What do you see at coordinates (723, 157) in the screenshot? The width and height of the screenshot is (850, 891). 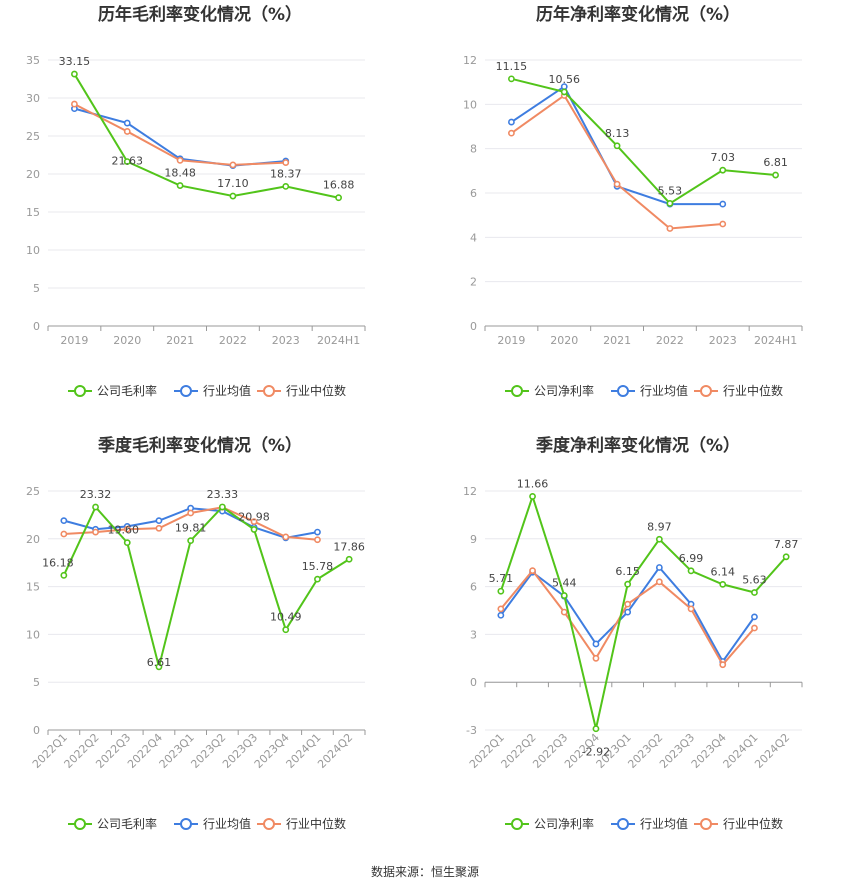 I see `data-label: 7.03` at bounding box center [723, 157].